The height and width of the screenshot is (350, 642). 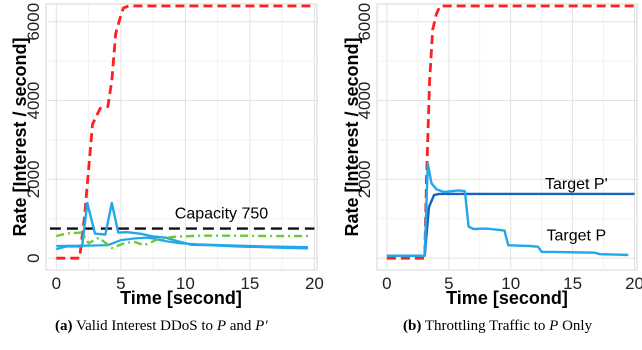 I want to click on caption-a: (a) Valid Interest DDoS to P and P', so click(x=161, y=326).